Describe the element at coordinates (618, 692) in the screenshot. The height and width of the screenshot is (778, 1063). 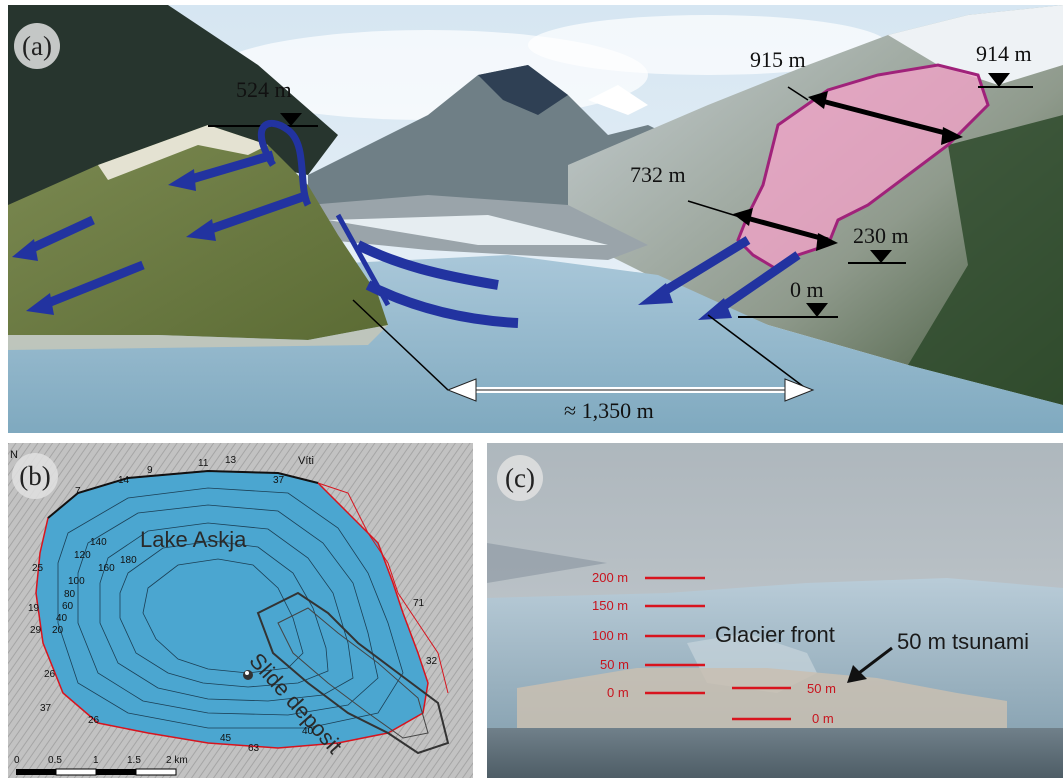
I see `scale-label-0: 0 m` at that location.